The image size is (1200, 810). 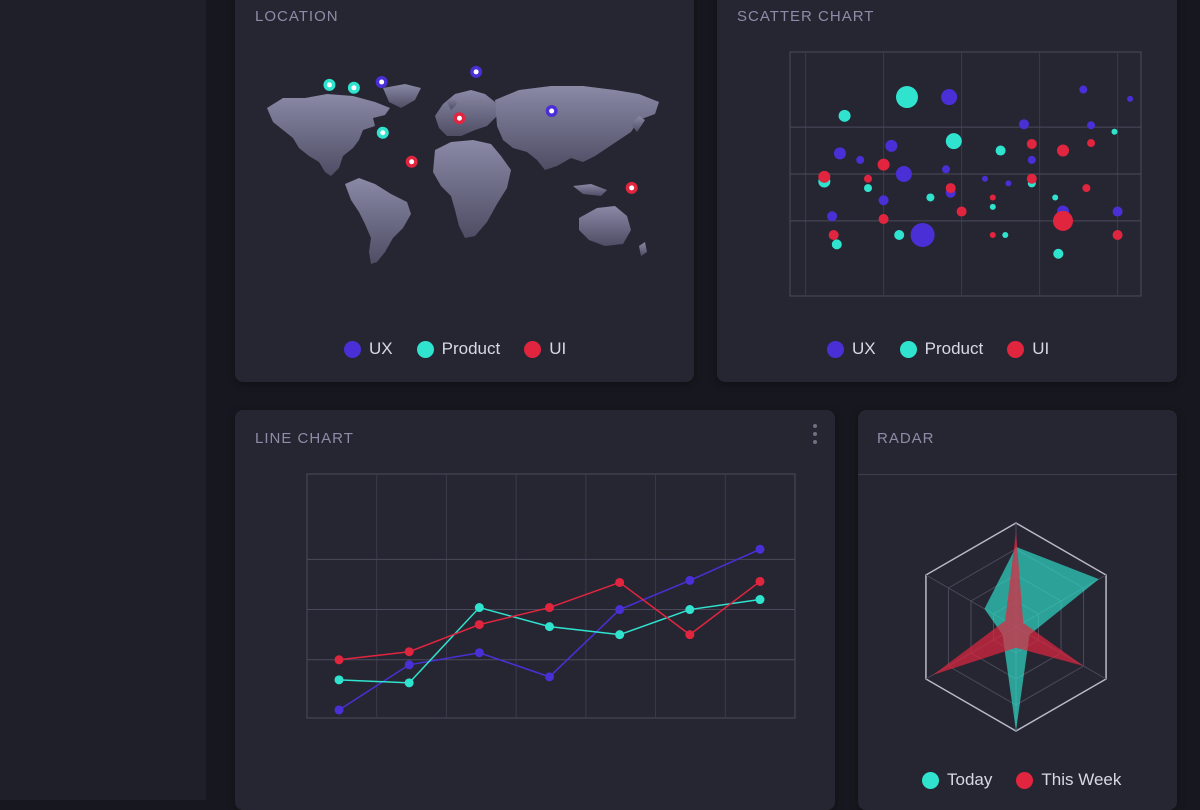 I want to click on more-options-icon, so click(x=816, y=434).